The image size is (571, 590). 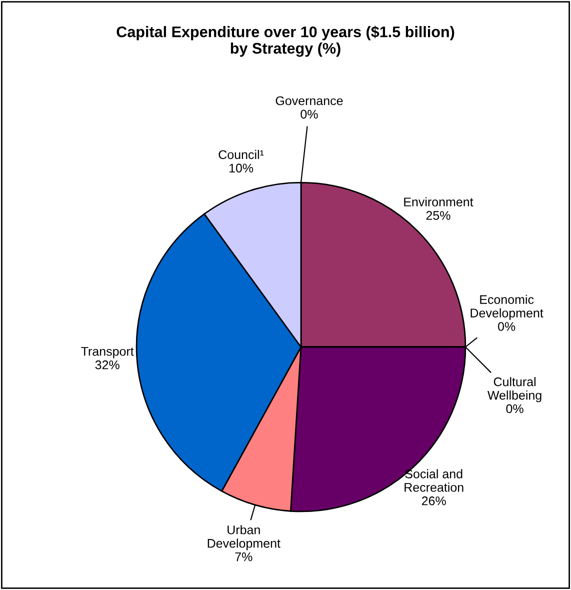 What do you see at coordinates (107, 352) in the screenshot?
I see `slice-label: Transport` at bounding box center [107, 352].